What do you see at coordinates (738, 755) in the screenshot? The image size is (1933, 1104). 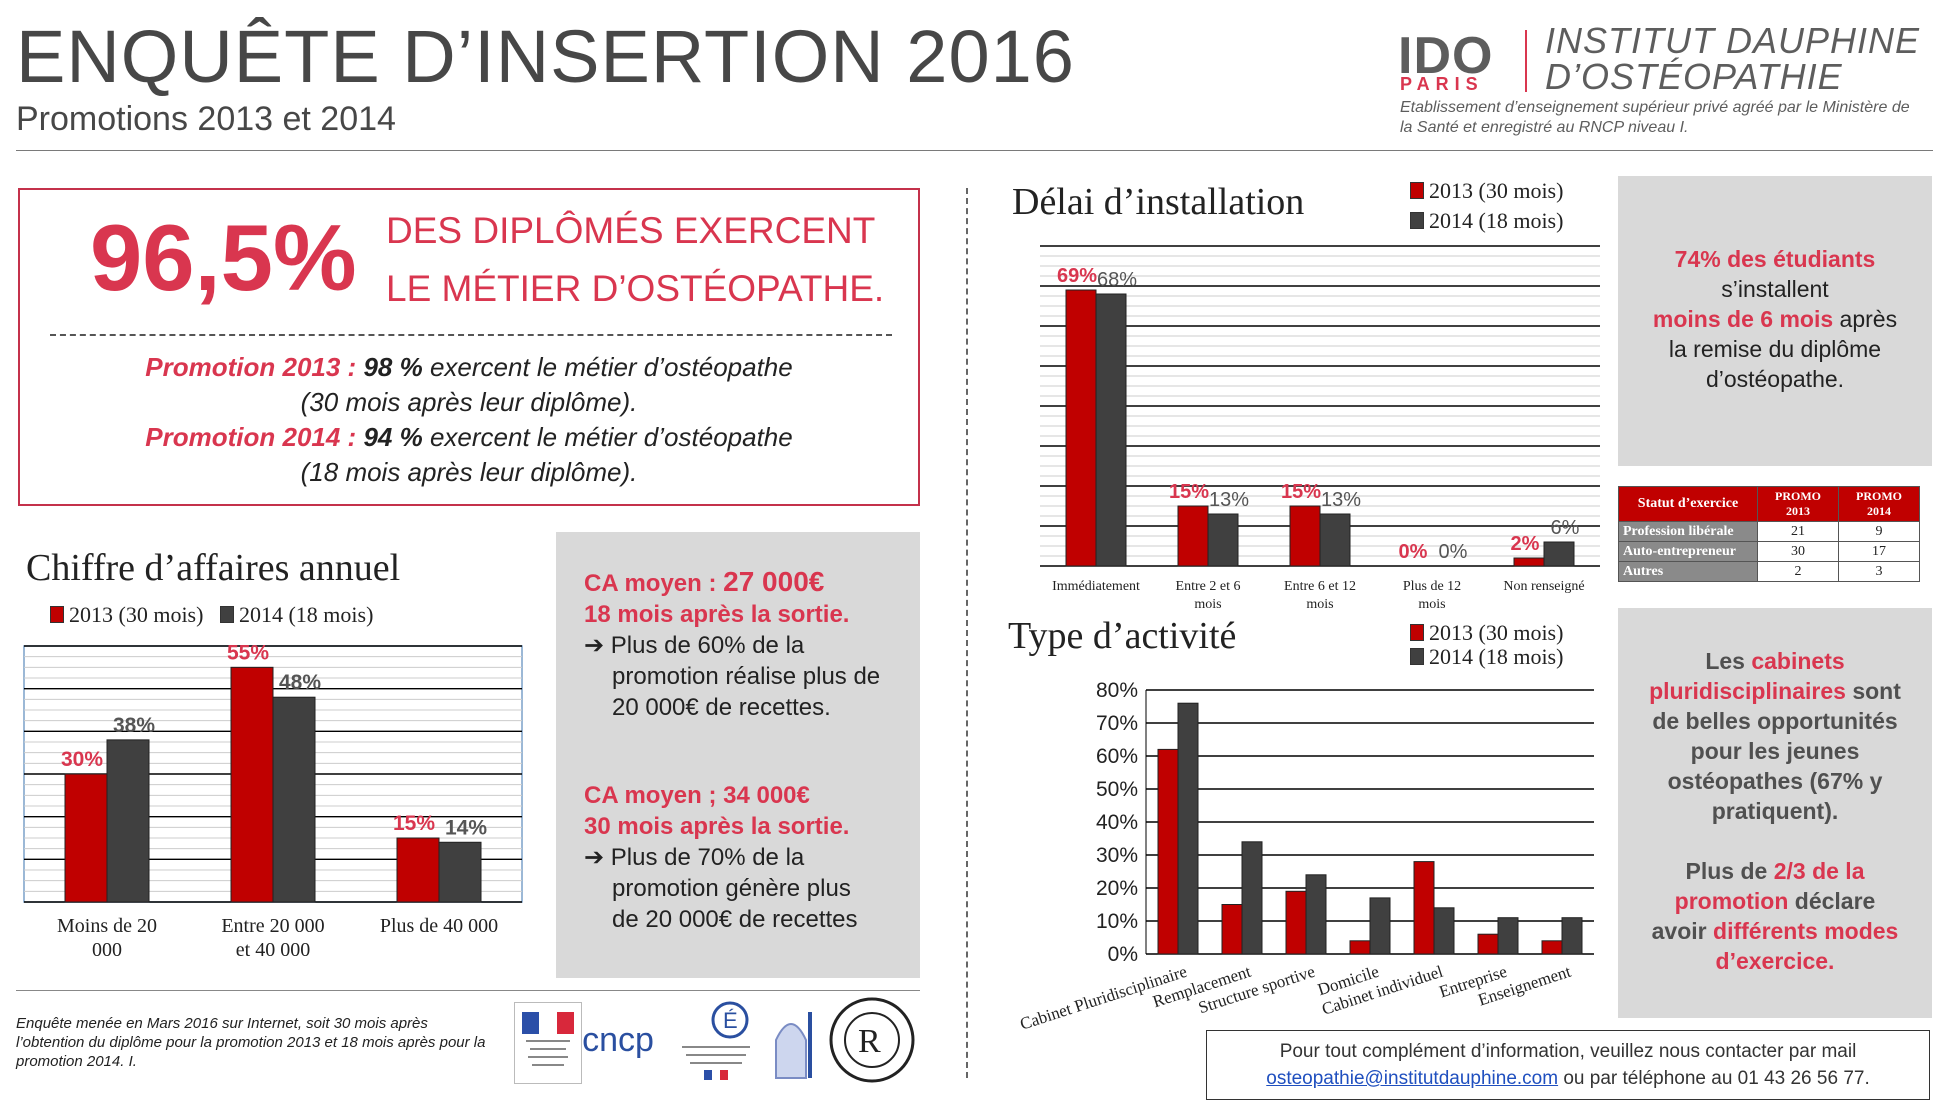 I see `ca-info-box` at bounding box center [738, 755].